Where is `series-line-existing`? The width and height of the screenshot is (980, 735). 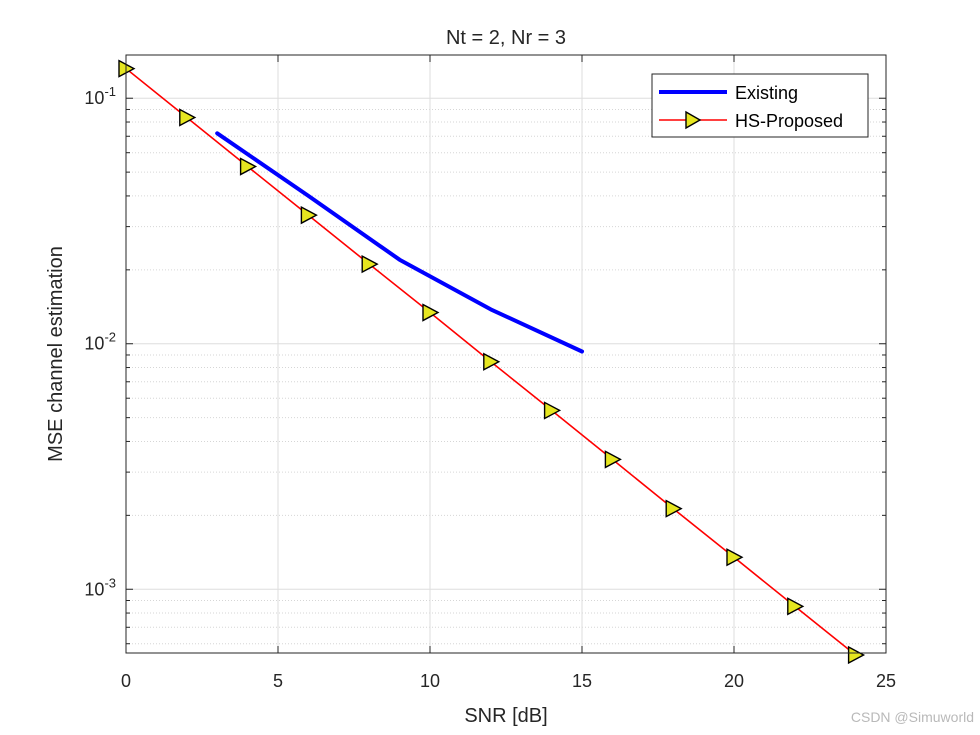 series-line-existing is located at coordinates (399, 242).